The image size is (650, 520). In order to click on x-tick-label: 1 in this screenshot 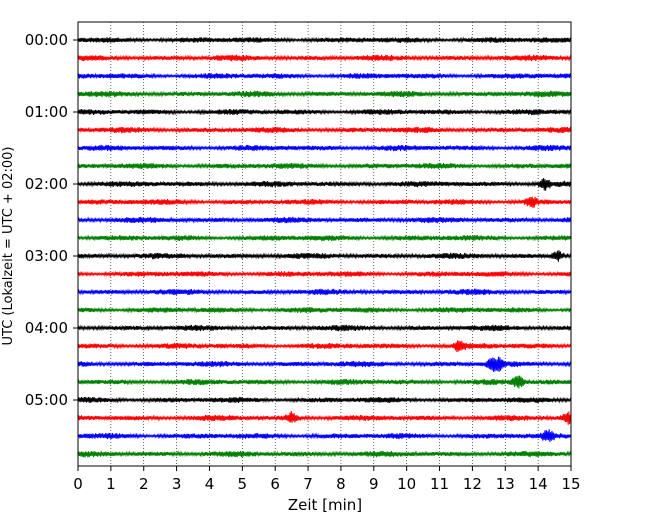, I will do `click(111, 484)`.